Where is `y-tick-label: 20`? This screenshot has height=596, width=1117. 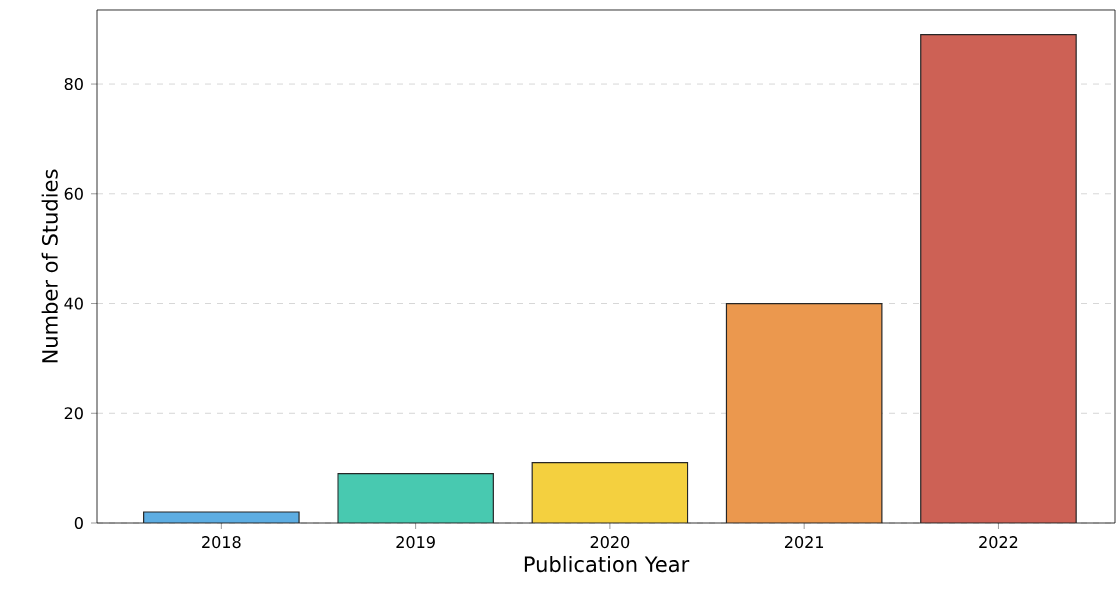 y-tick-label: 20 is located at coordinates (73, 413).